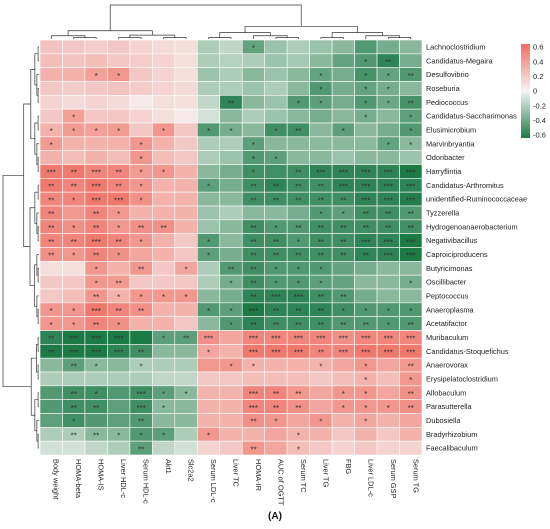  What do you see at coordinates (443, 420) in the screenshot?
I see `row-label: Dubosiella` at bounding box center [443, 420].